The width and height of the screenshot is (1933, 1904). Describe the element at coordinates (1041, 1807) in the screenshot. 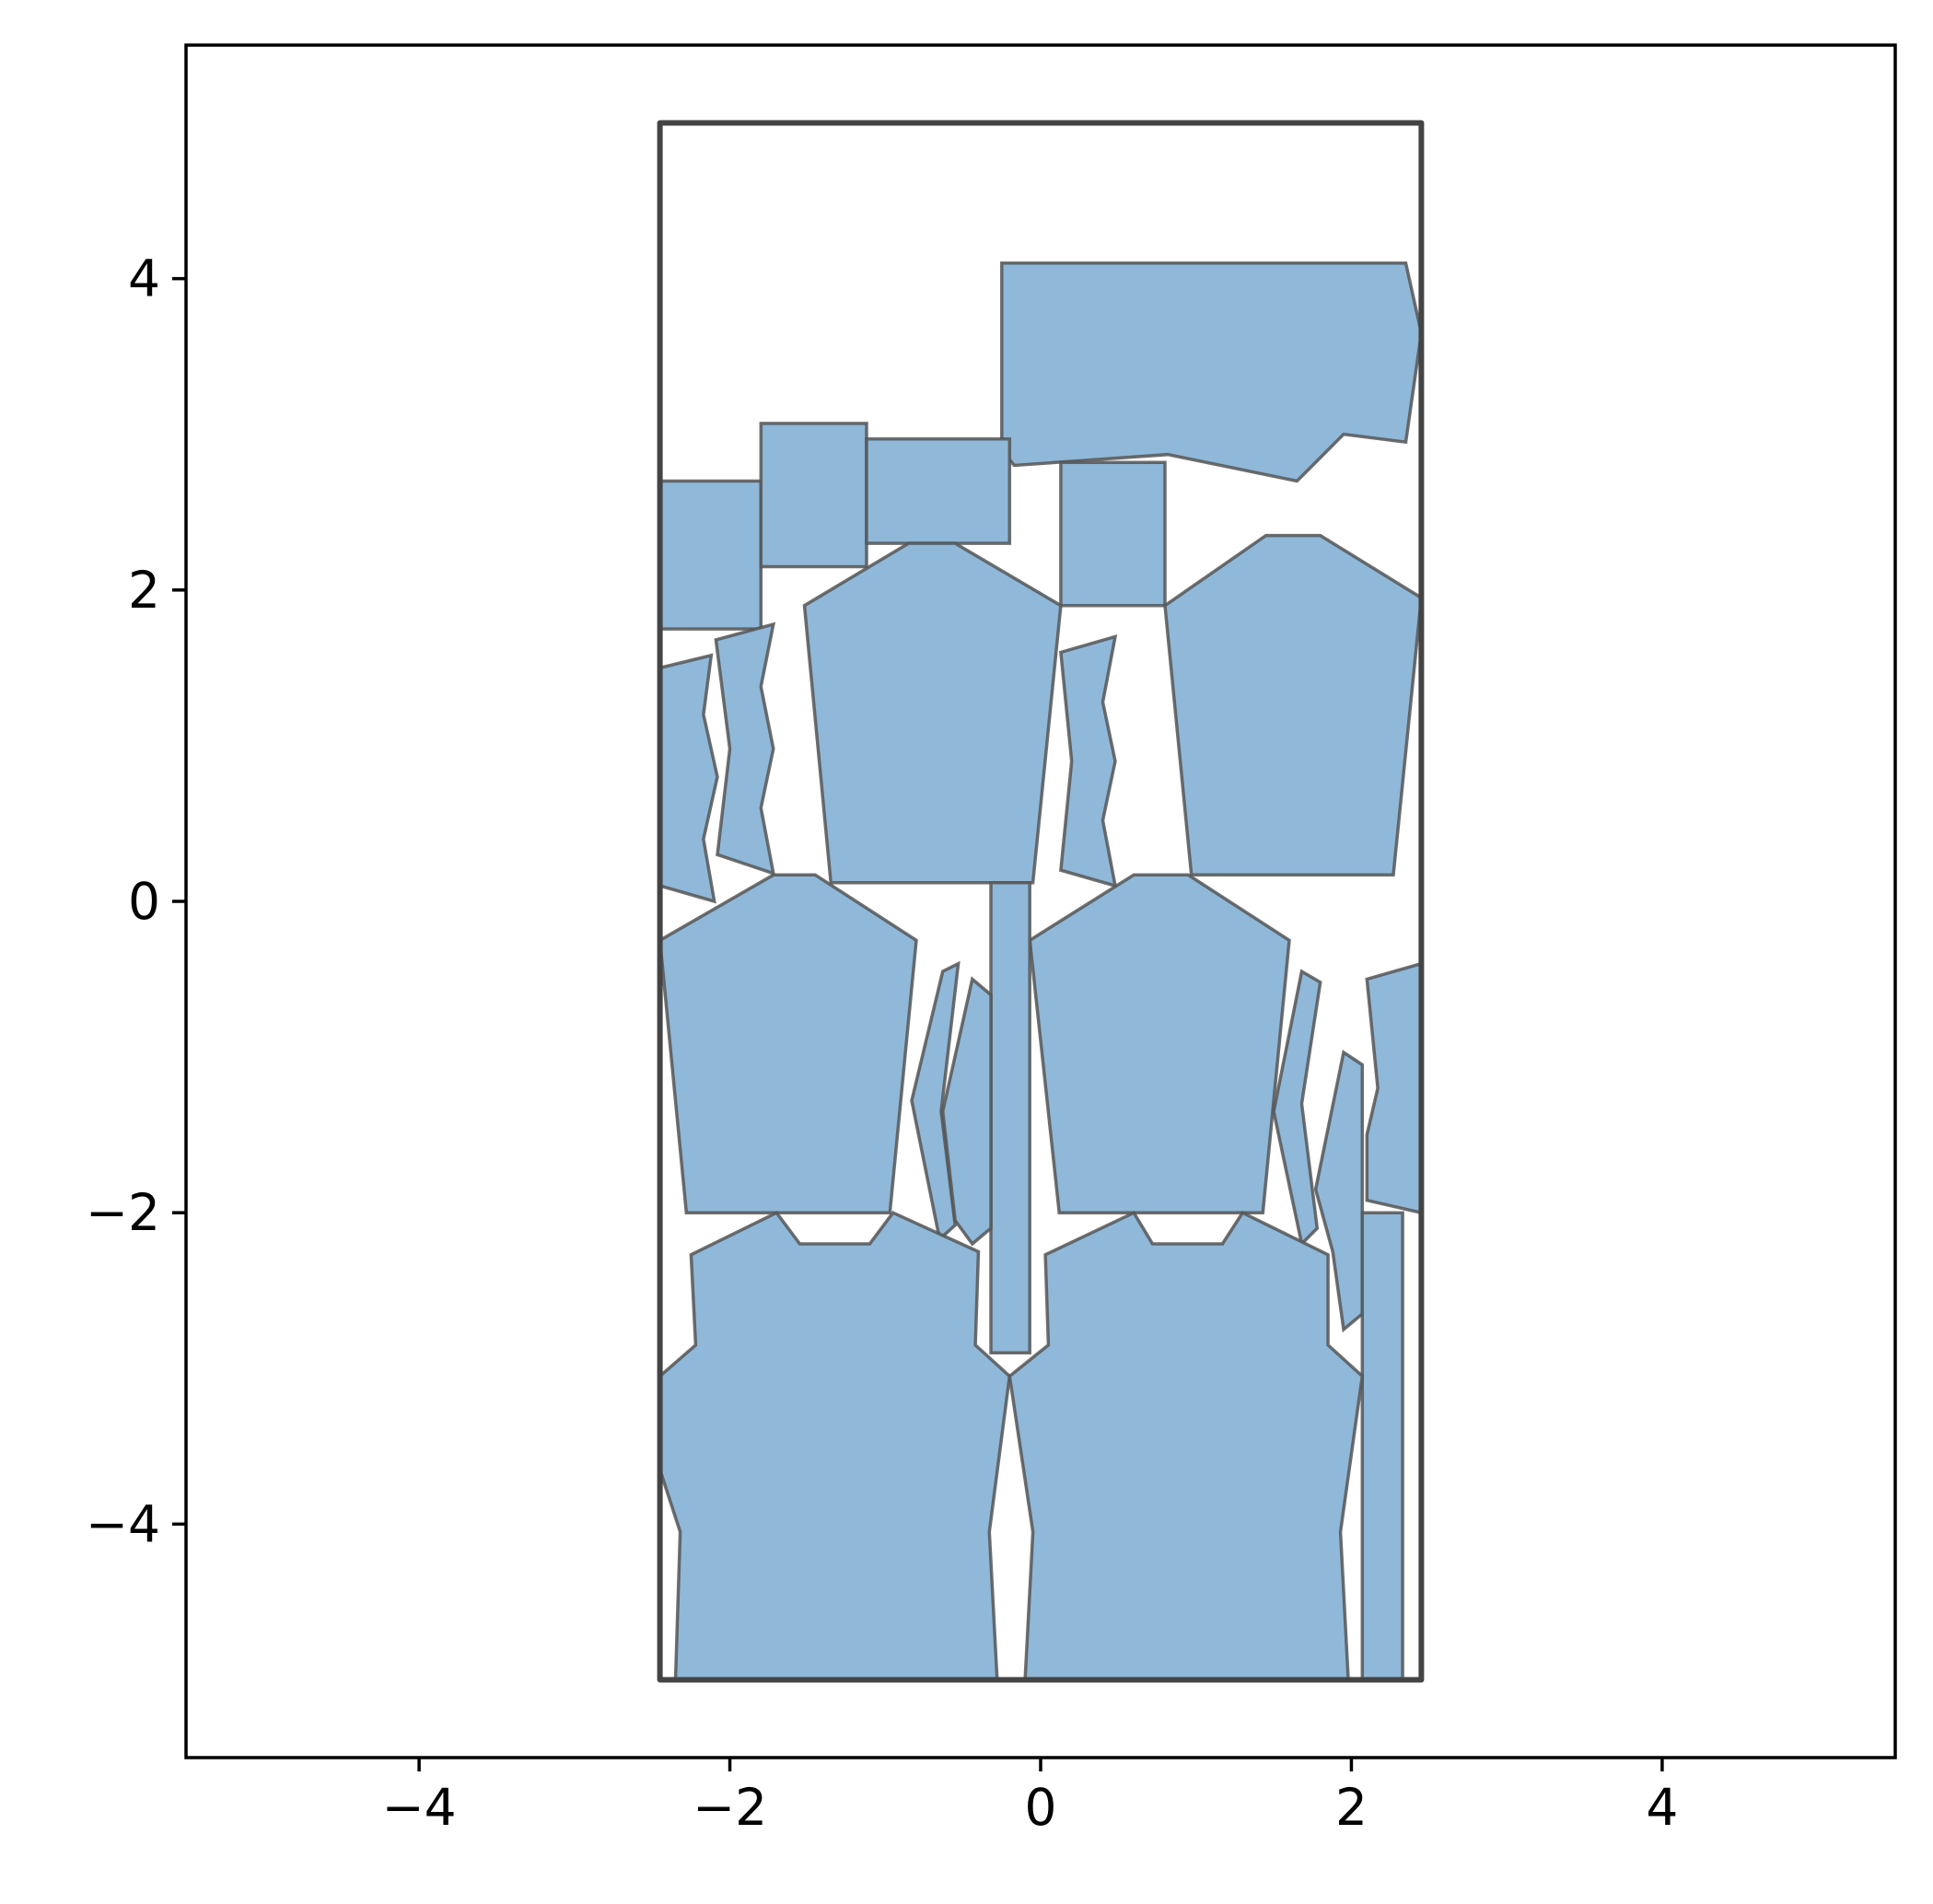

I see `x-tick-label: 0` at that location.